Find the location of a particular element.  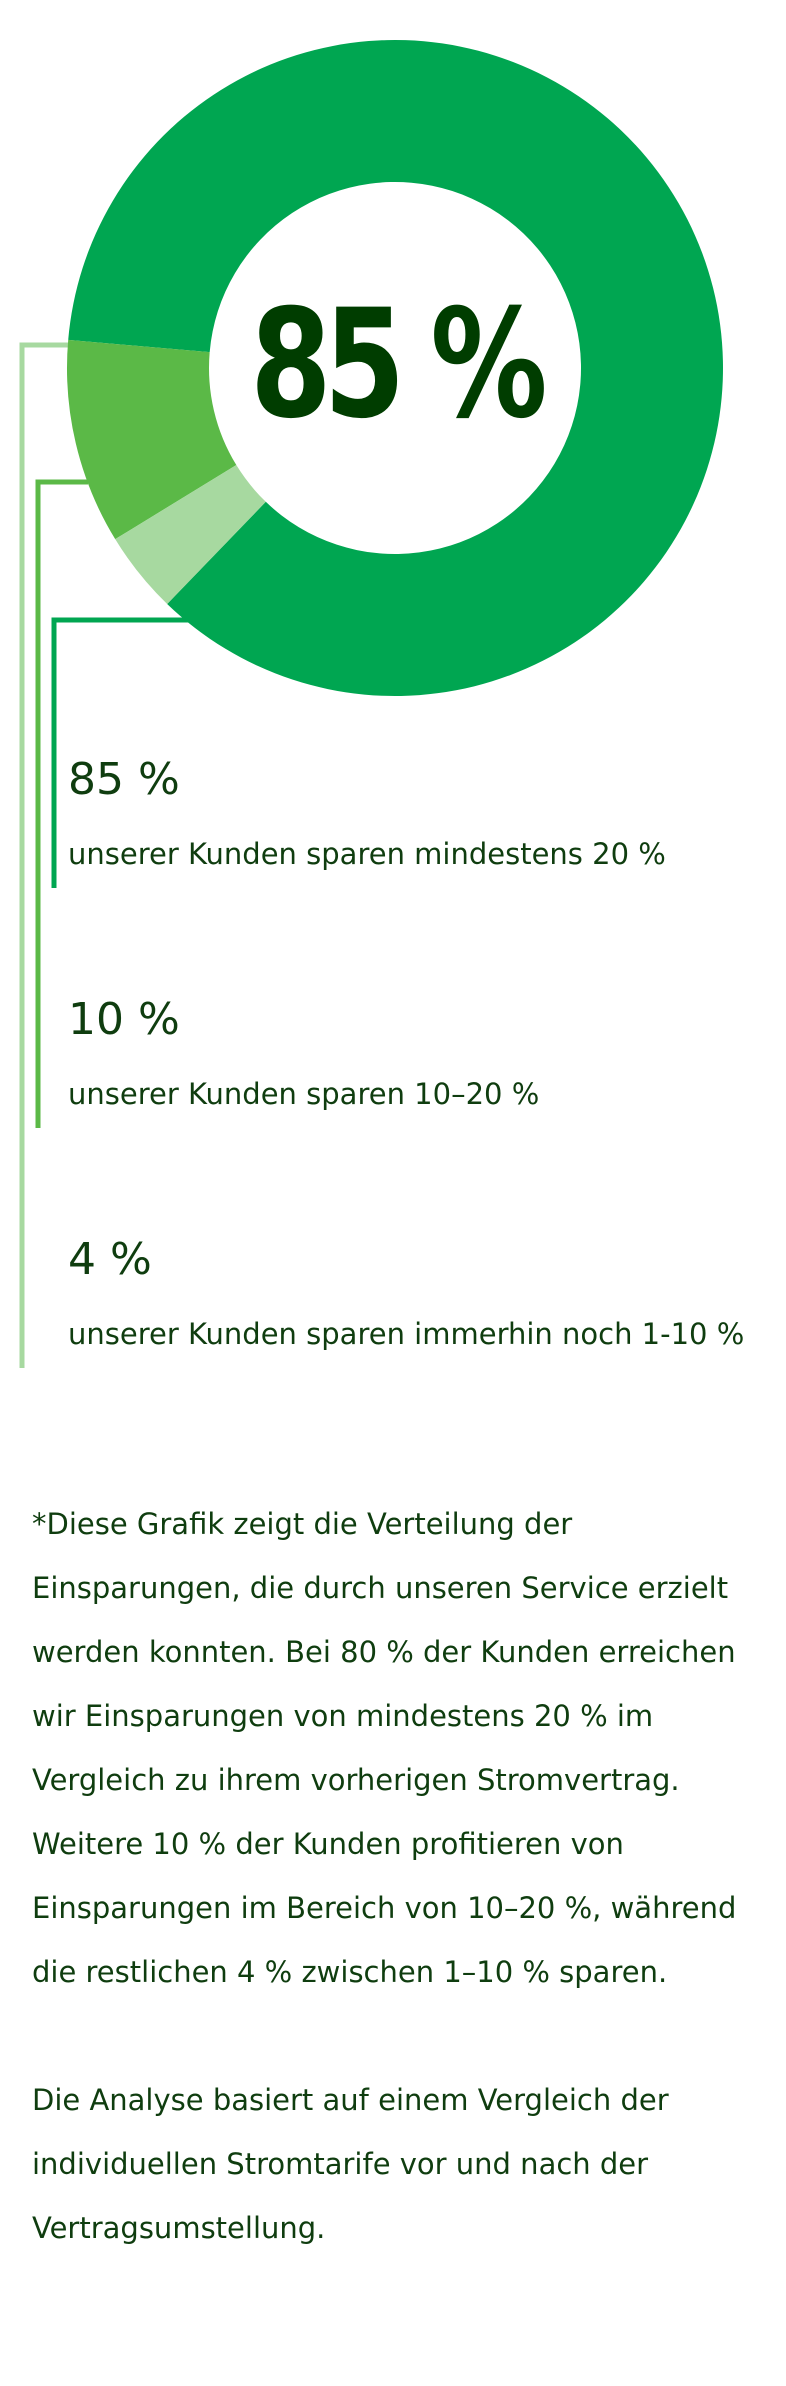

legend-value: 10 % is located at coordinates (124, 1019).